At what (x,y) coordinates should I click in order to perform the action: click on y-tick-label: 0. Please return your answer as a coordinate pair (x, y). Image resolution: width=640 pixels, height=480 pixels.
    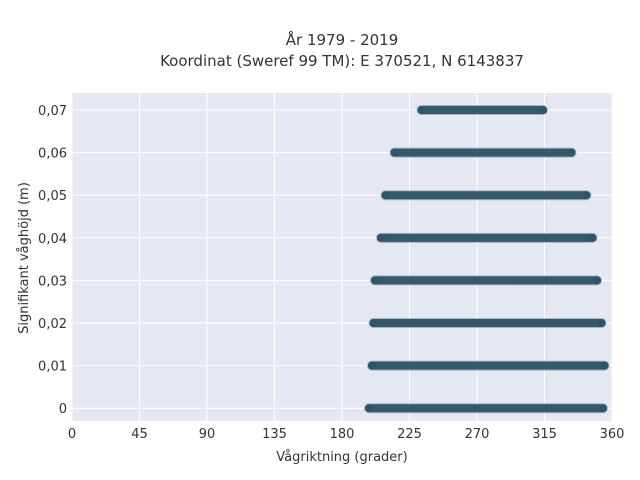
    Looking at the image, I should click on (63, 409).